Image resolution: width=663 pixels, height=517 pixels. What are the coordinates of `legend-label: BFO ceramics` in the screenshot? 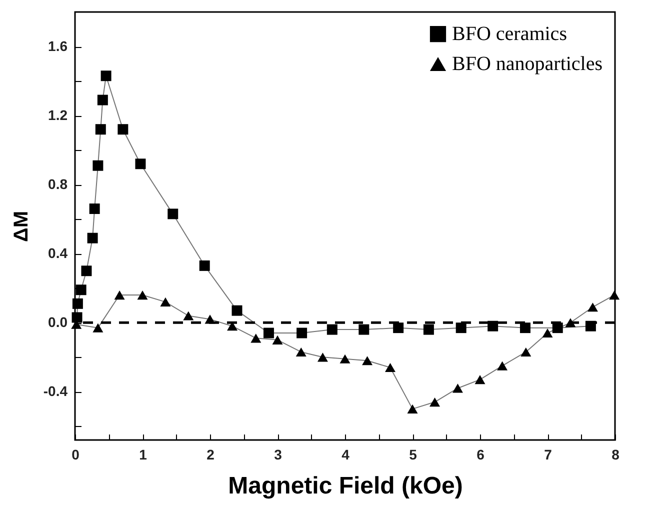 It's located at (510, 34).